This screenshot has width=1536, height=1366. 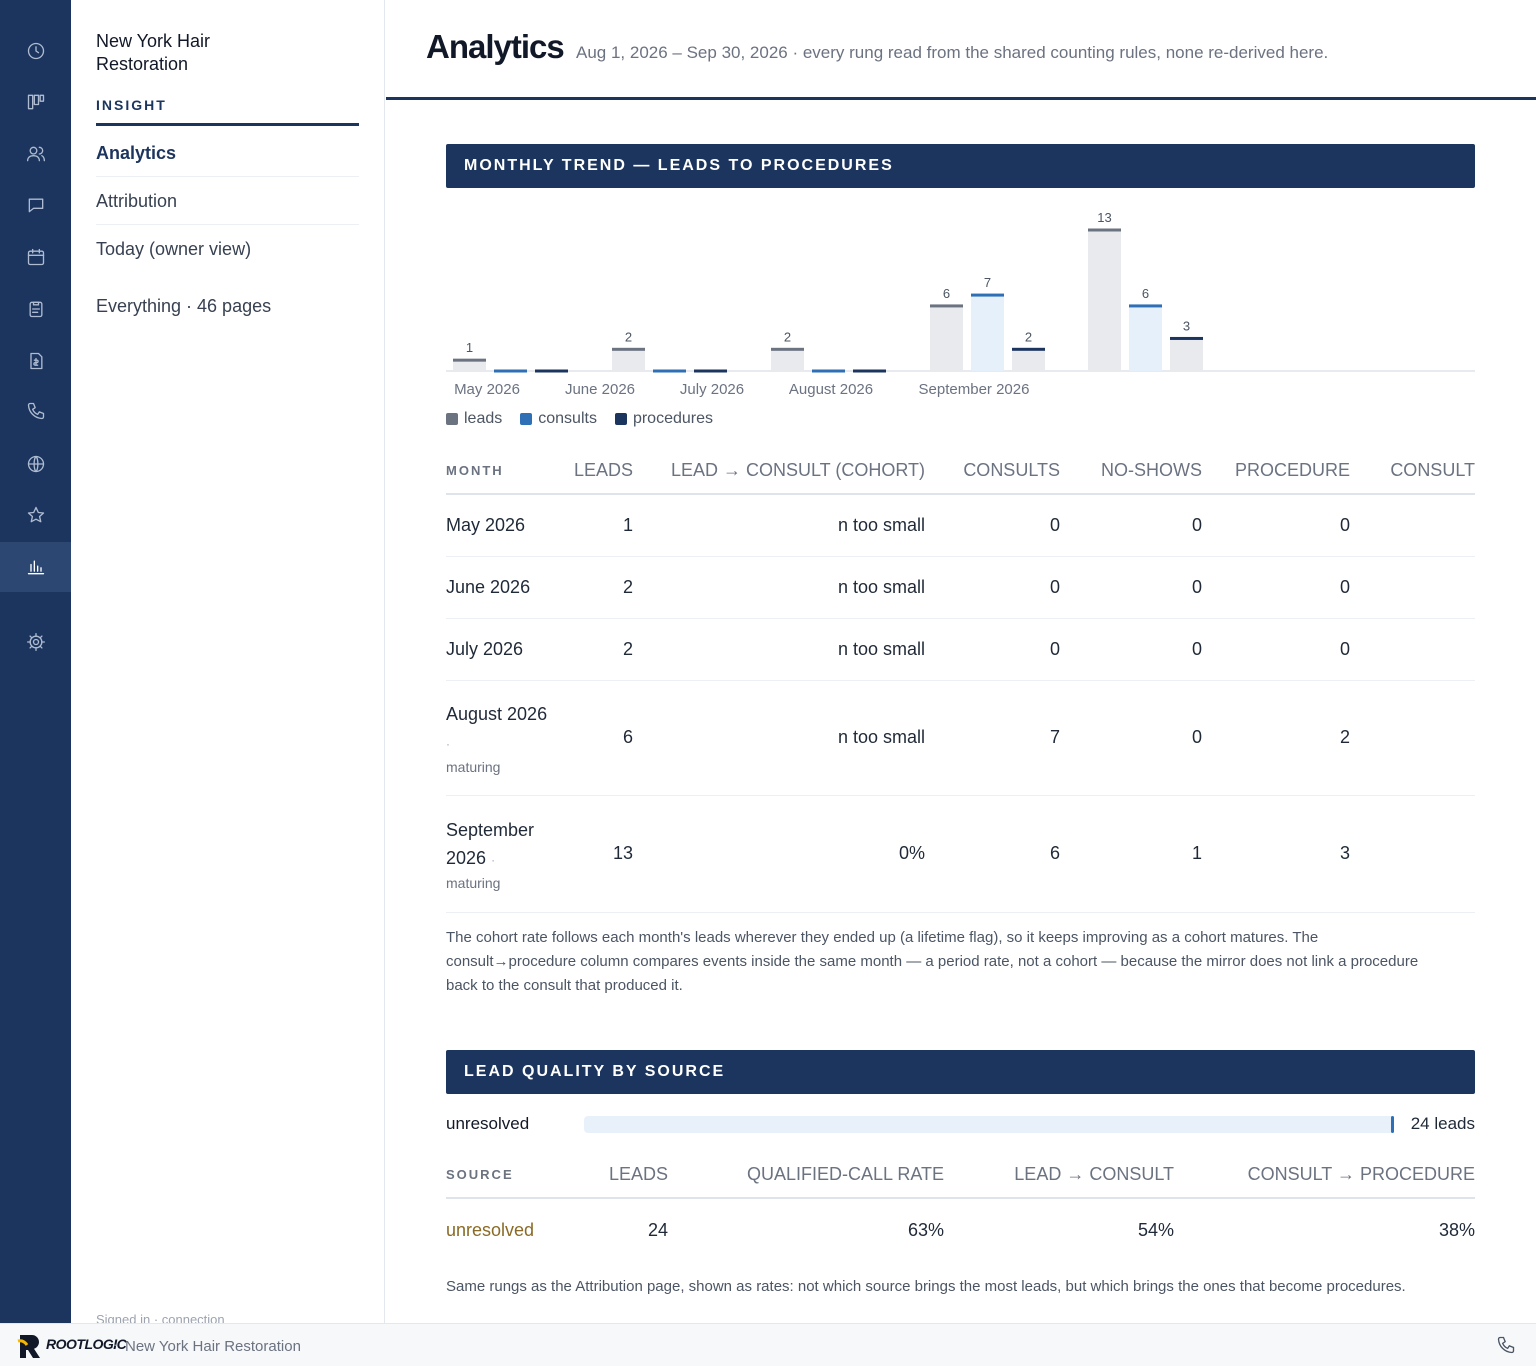 What do you see at coordinates (35, 515) in the screenshot?
I see `star-icon` at bounding box center [35, 515].